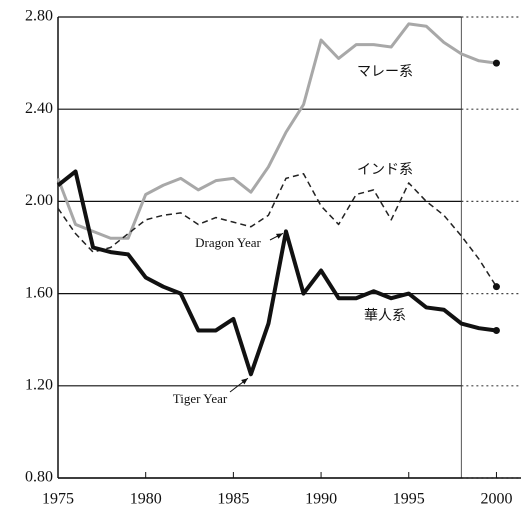  Describe the element at coordinates (321, 499) in the screenshot. I see `x-tick-label: 1990` at that location.